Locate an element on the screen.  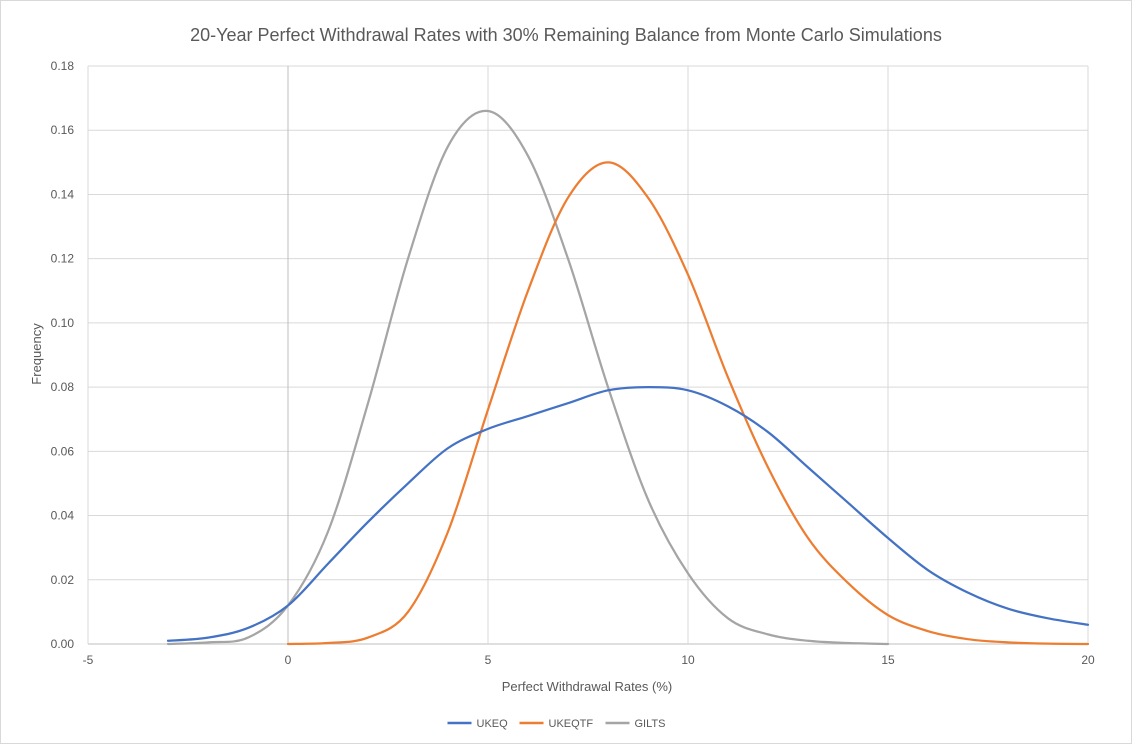
x-tick-label: 10 is located at coordinates (688, 660).